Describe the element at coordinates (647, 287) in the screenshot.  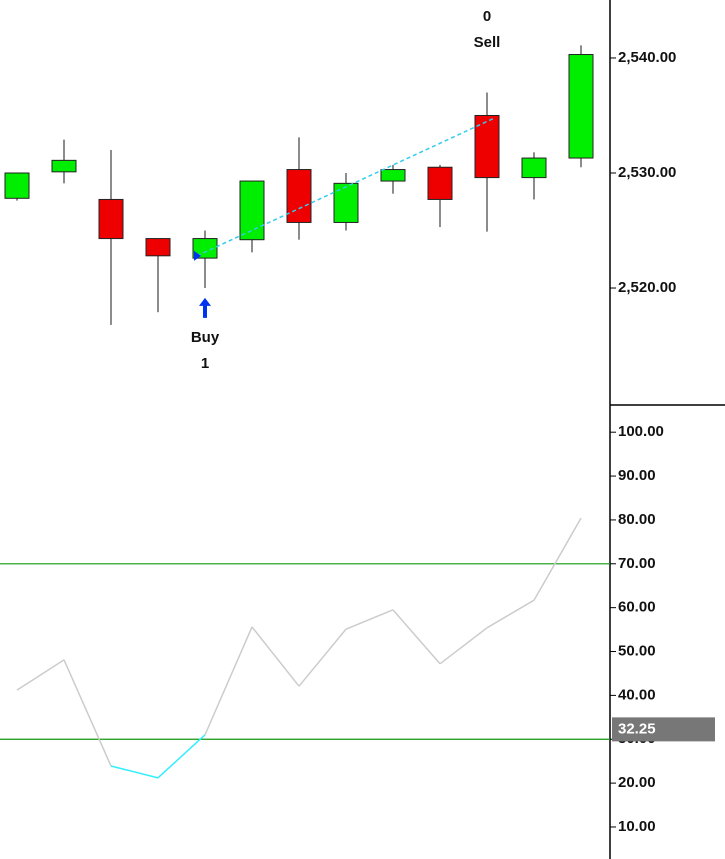
I see `y-tick-label: 2,520.00` at that location.